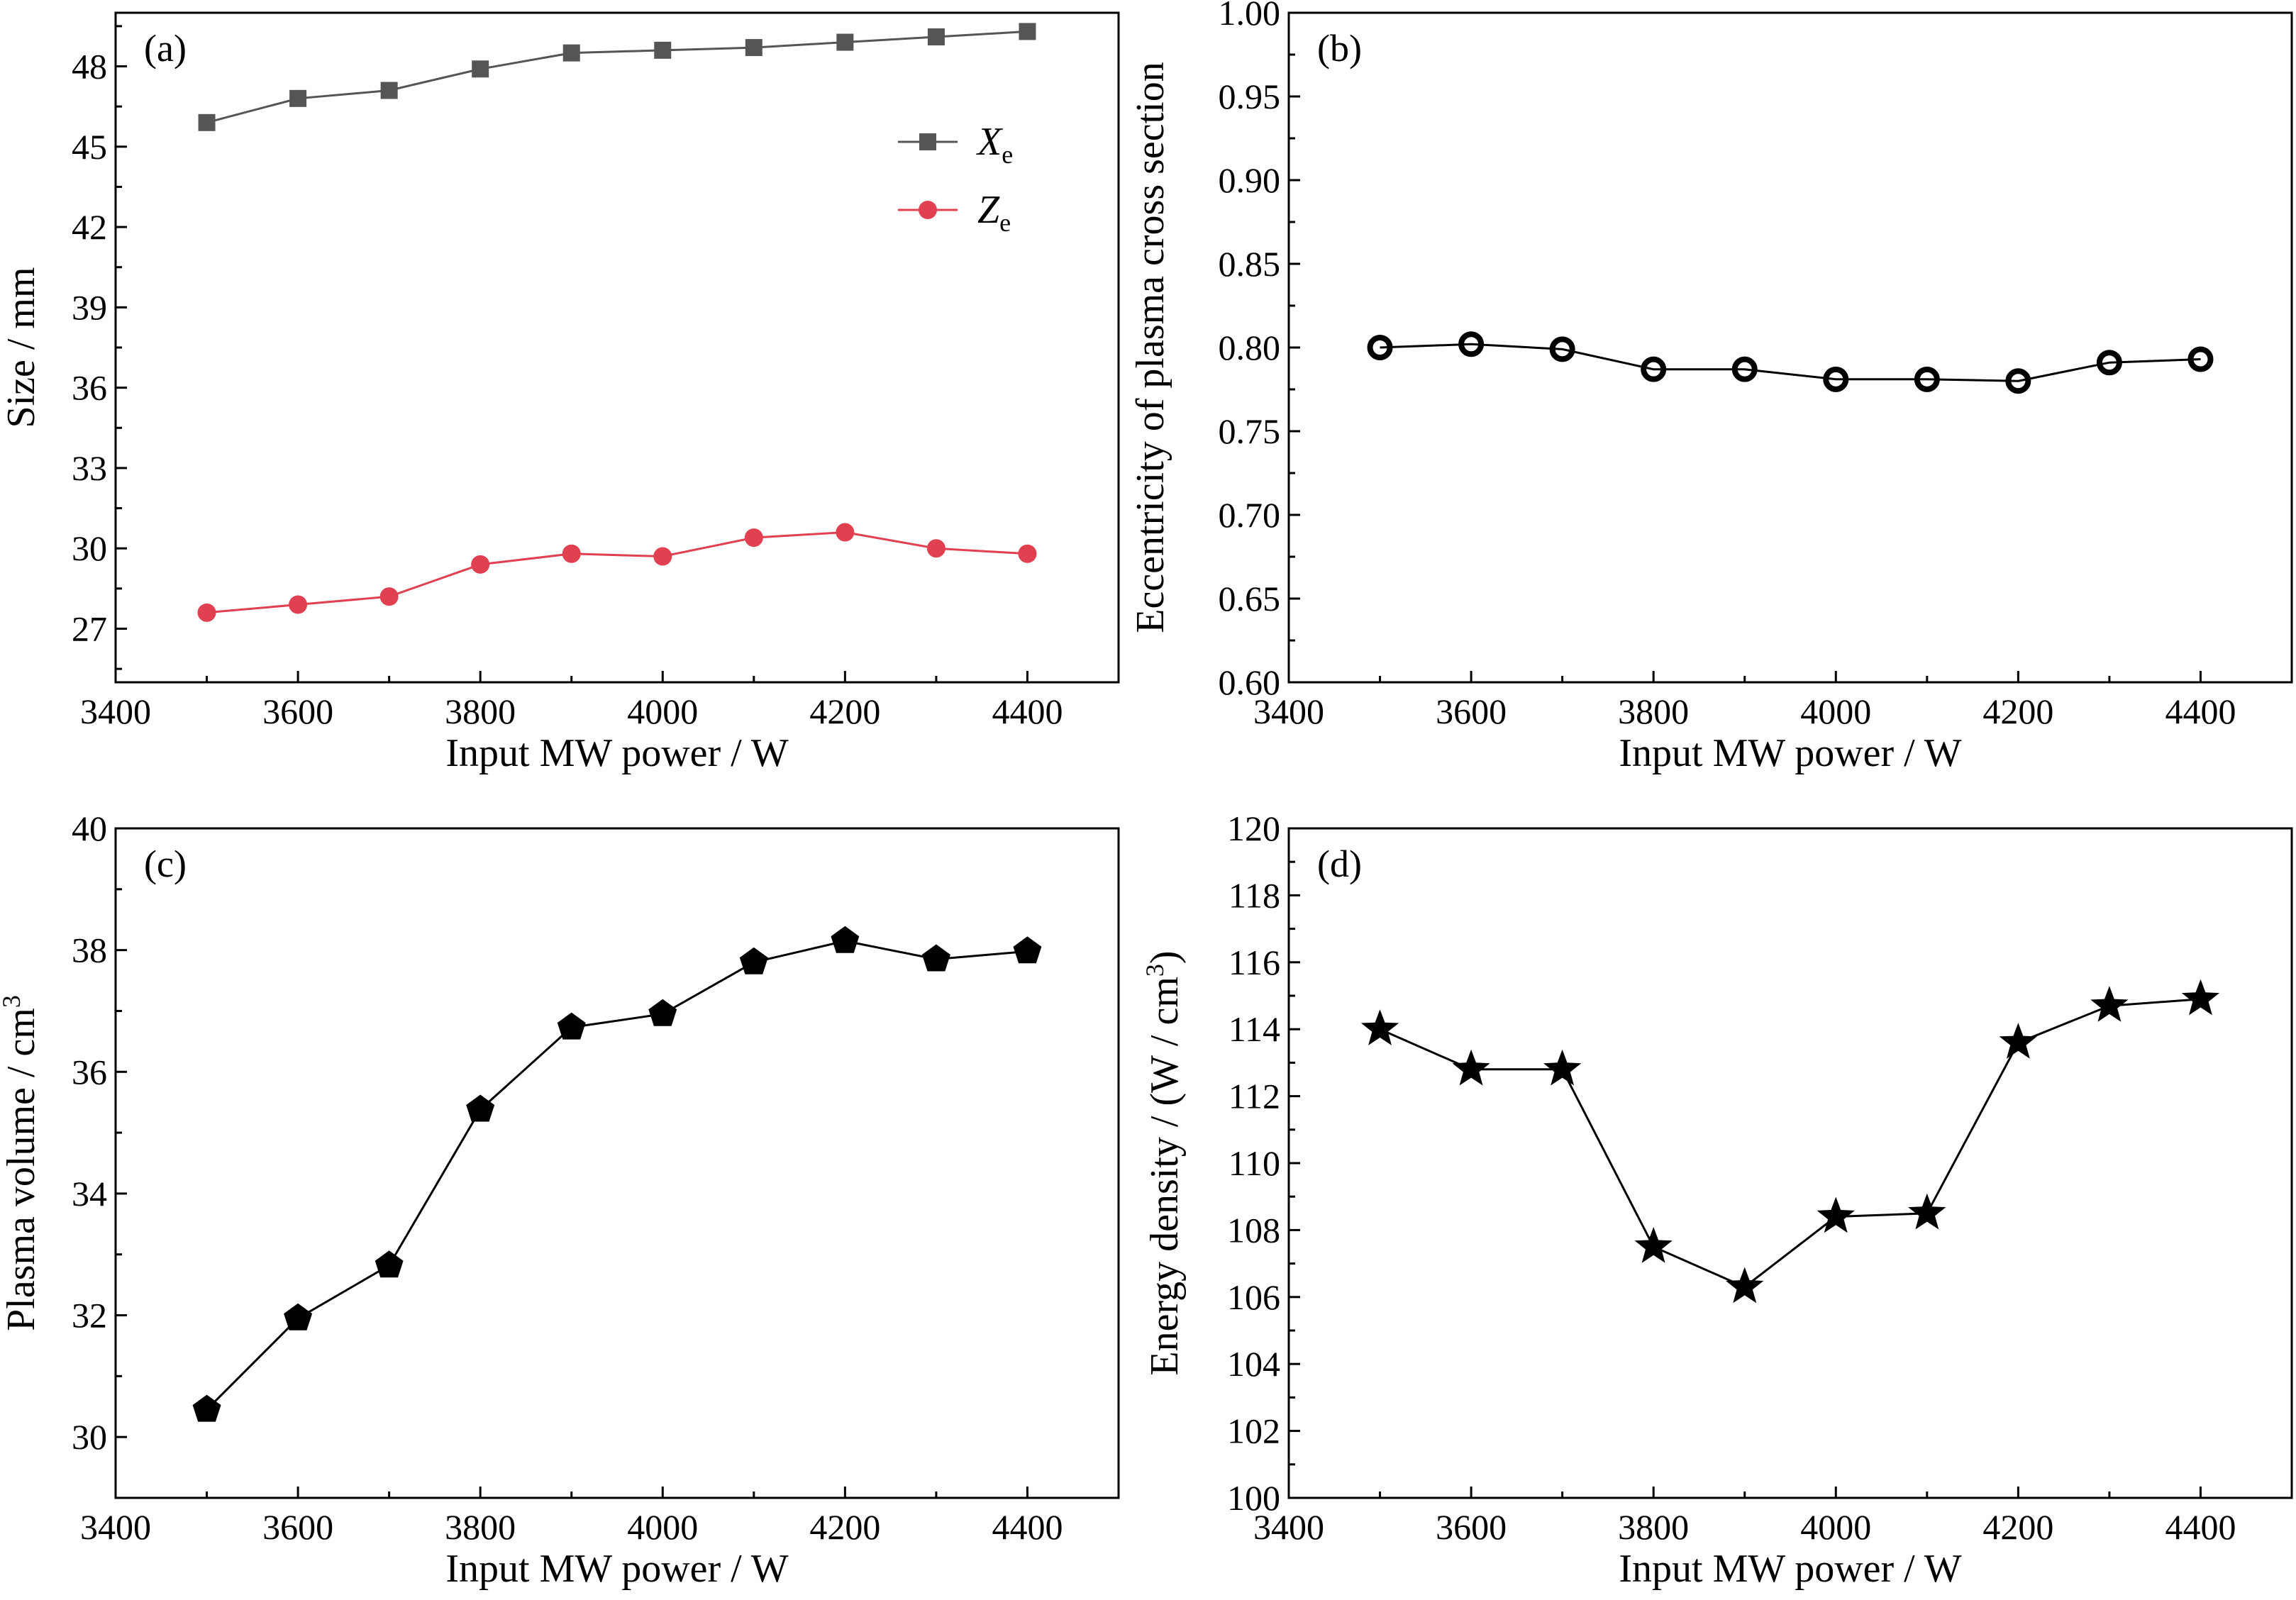 The width and height of the screenshot is (2296, 1600). I want to click on y-tick-label: 30, so click(89, 548).